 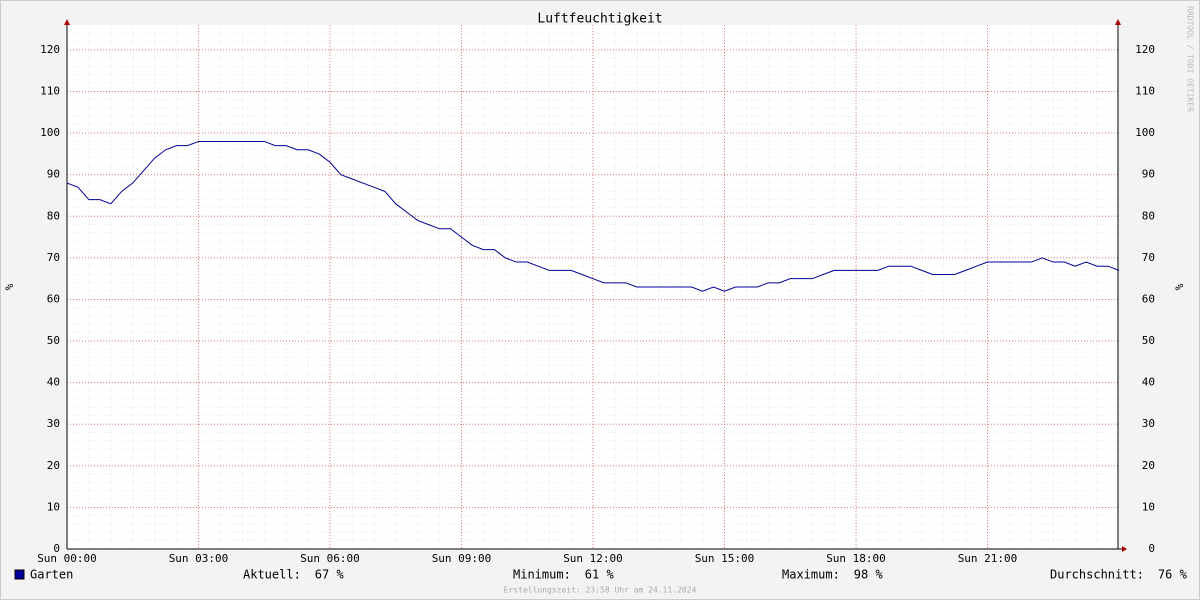 What do you see at coordinates (50, 91) in the screenshot?
I see `y-tick-label: 110` at bounding box center [50, 91].